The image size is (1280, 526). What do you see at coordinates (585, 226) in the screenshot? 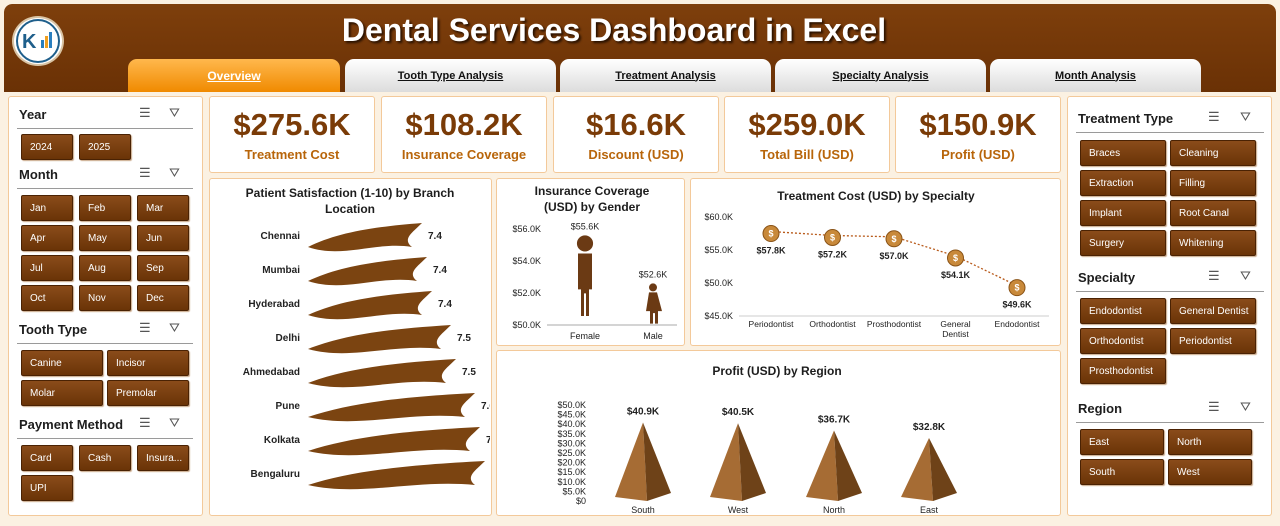
I see `data-label: $55.6K` at bounding box center [585, 226].